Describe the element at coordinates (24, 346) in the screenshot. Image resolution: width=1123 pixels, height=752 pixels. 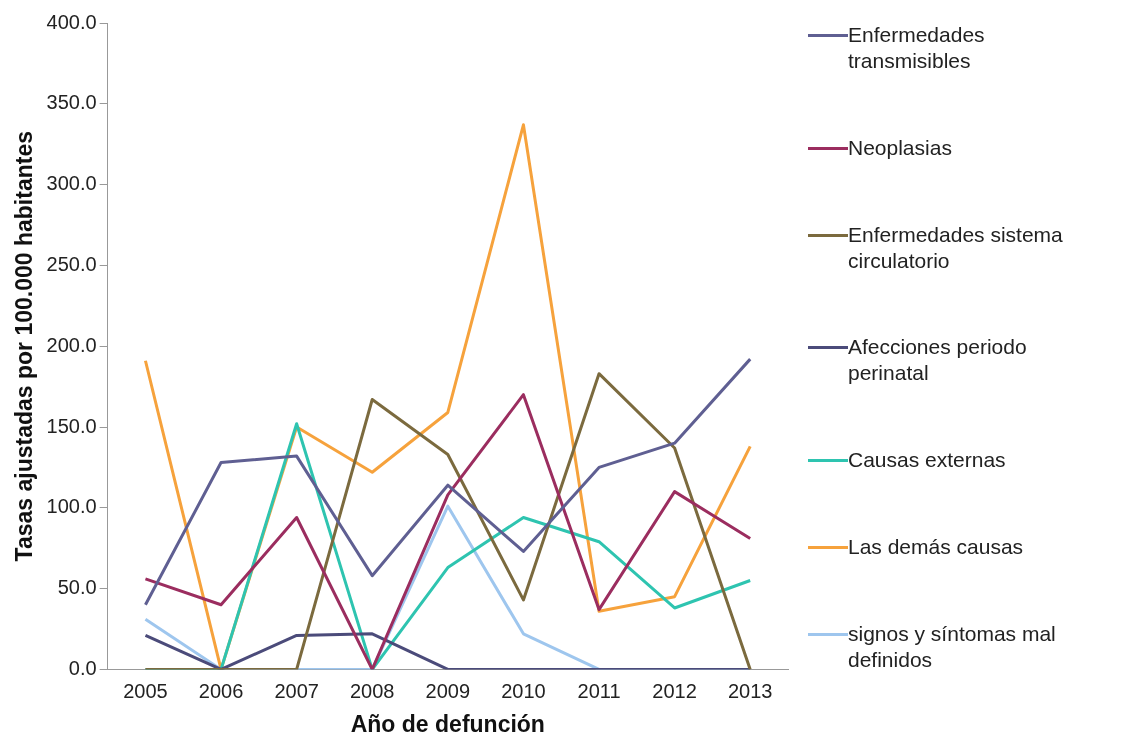
I see `y-axis-title: Tasas ajustadas por 100.000 habitantes` at that location.